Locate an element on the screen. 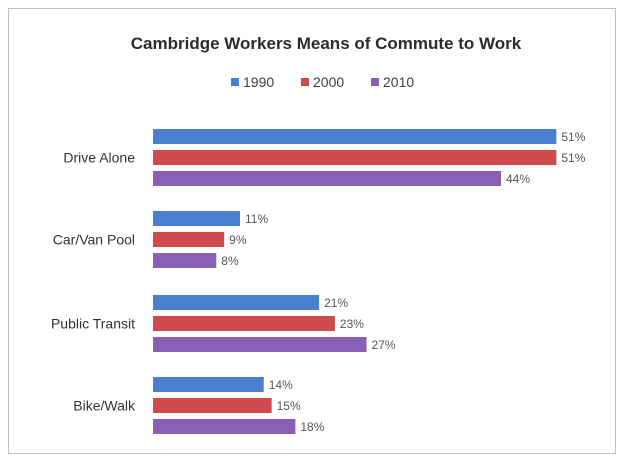 The width and height of the screenshot is (626, 461). value-label: 44% is located at coordinates (518, 179).